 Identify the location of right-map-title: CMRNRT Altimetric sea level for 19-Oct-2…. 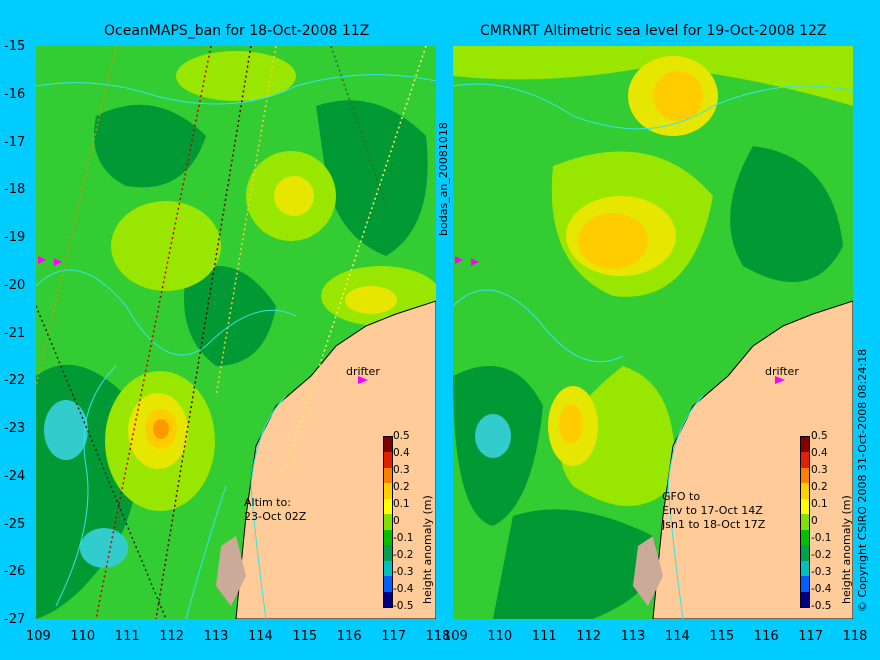
(653, 31).